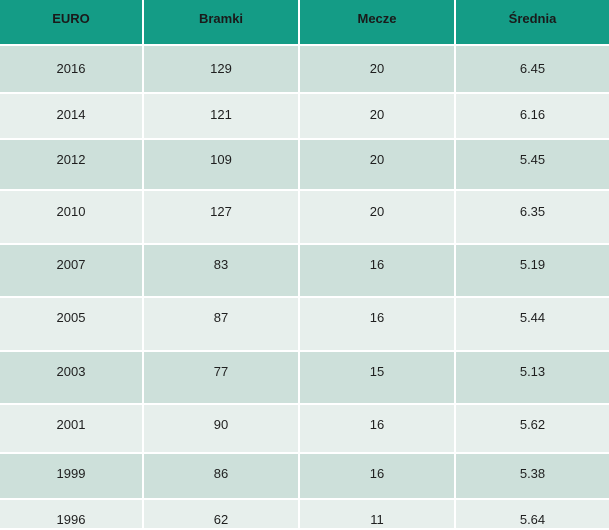 The width and height of the screenshot is (609, 530). What do you see at coordinates (532, 271) in the screenshot?
I see `average-cell: 5.19` at bounding box center [532, 271].